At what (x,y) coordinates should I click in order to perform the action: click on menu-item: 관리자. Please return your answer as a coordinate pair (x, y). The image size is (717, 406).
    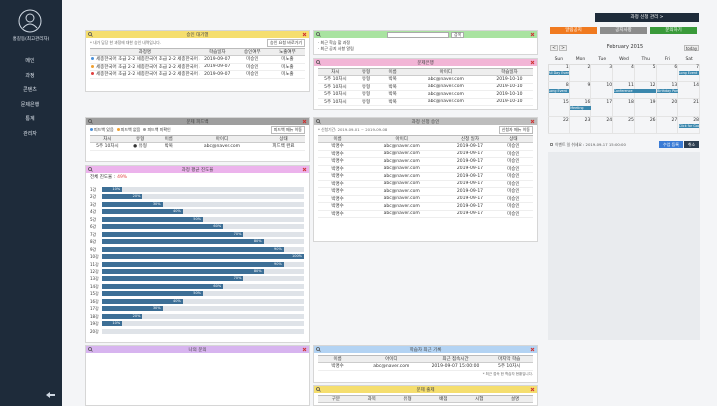
    Looking at the image, I should click on (30, 134).